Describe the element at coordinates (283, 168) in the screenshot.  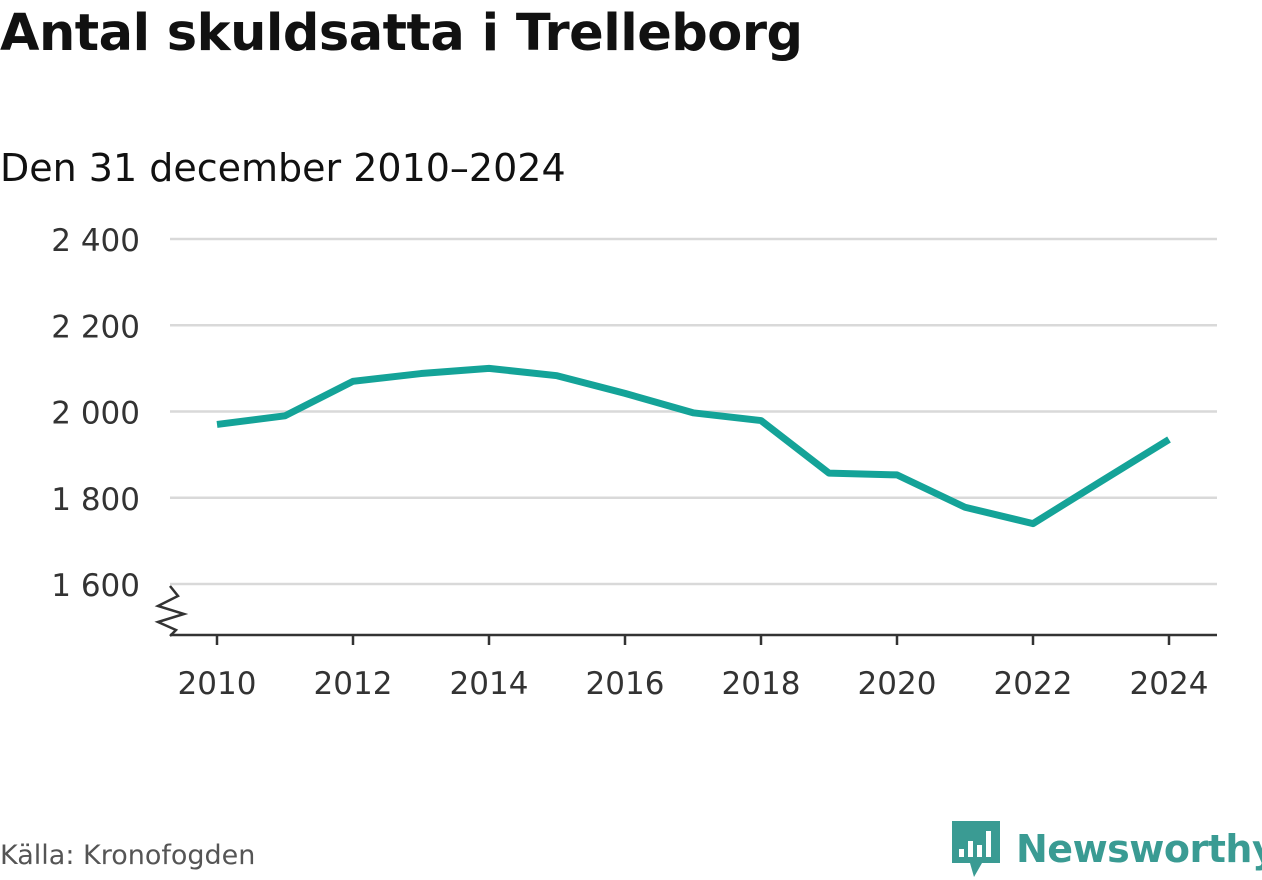
I see `chart-subtitle: Den 31 december 2010–2024` at that location.